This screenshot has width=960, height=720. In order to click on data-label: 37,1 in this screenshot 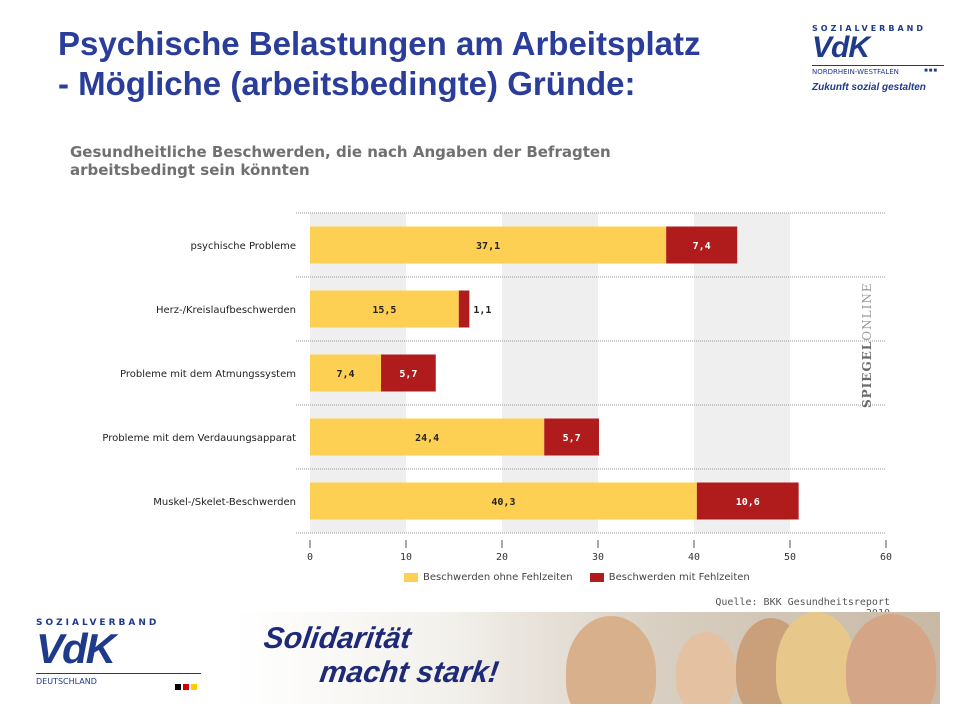, I will do `click(488, 246)`.